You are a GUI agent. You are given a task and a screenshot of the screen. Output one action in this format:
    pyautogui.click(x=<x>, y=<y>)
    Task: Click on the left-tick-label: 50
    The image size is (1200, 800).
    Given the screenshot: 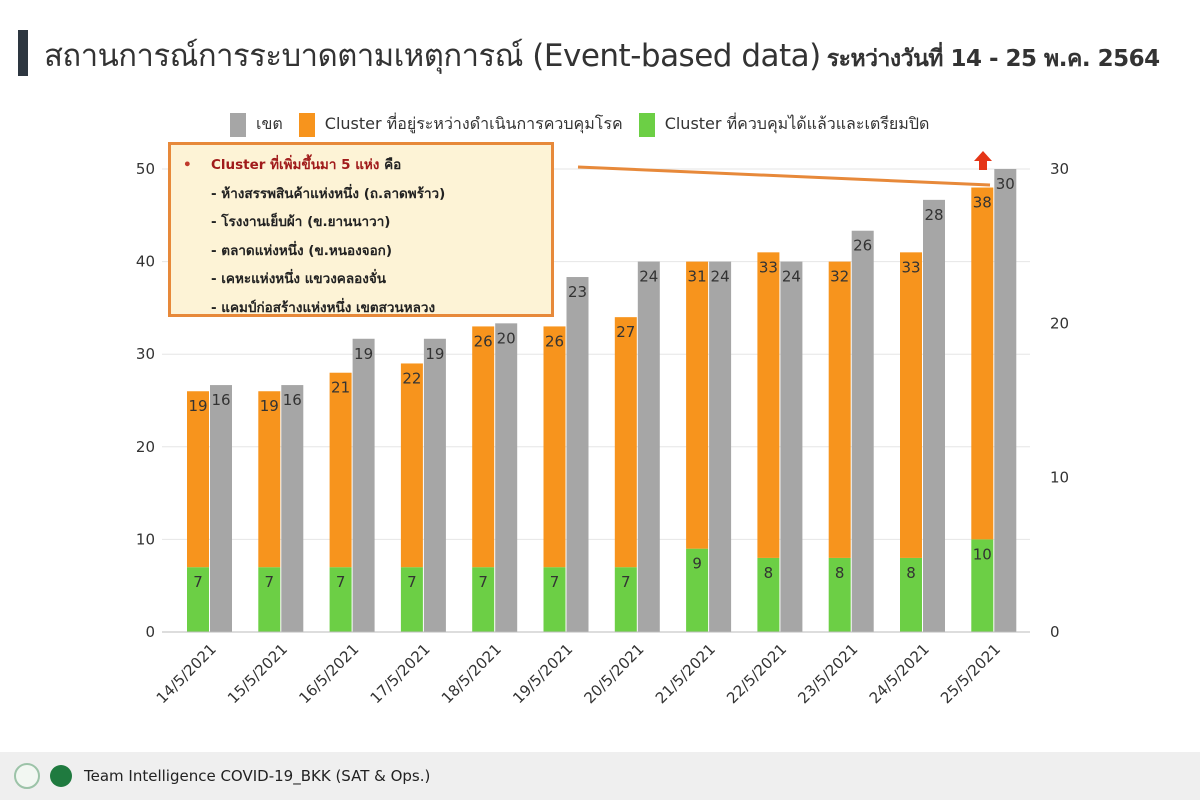 What is the action you would take?
    pyautogui.click(x=145, y=169)
    